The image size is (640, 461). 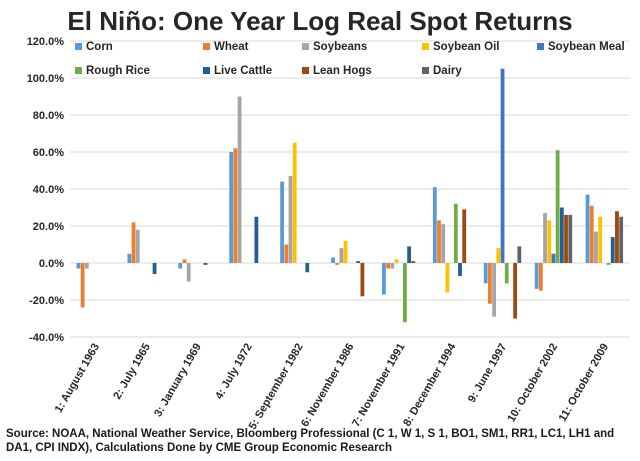 What do you see at coordinates (533, 383) in the screenshot?
I see `x-tick-label: 10: October 2002` at bounding box center [533, 383].